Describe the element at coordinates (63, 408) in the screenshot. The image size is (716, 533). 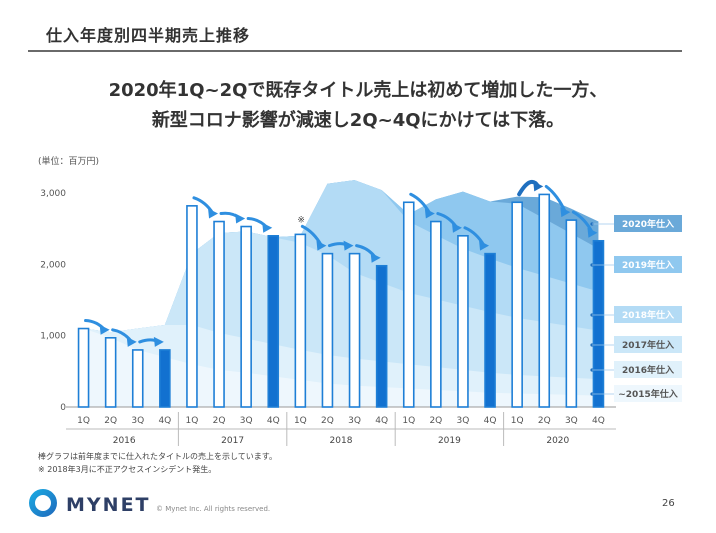
I see `y-tick-label: 0` at that location.